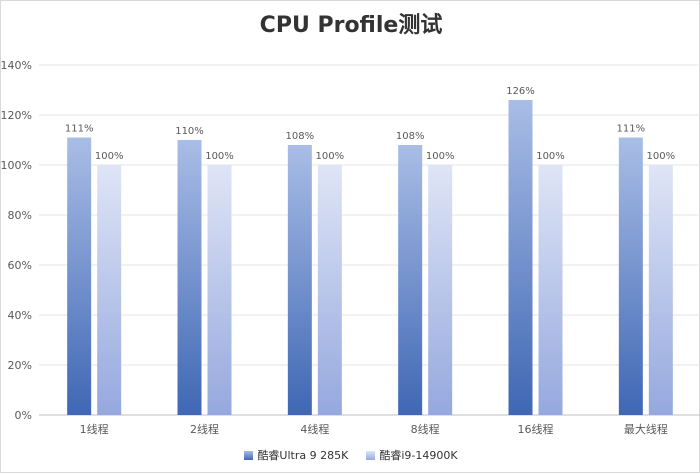 This screenshot has height=474, width=700. Describe the element at coordinates (425, 429) in the screenshot. I see `x-tick-label: 8线程` at that location.